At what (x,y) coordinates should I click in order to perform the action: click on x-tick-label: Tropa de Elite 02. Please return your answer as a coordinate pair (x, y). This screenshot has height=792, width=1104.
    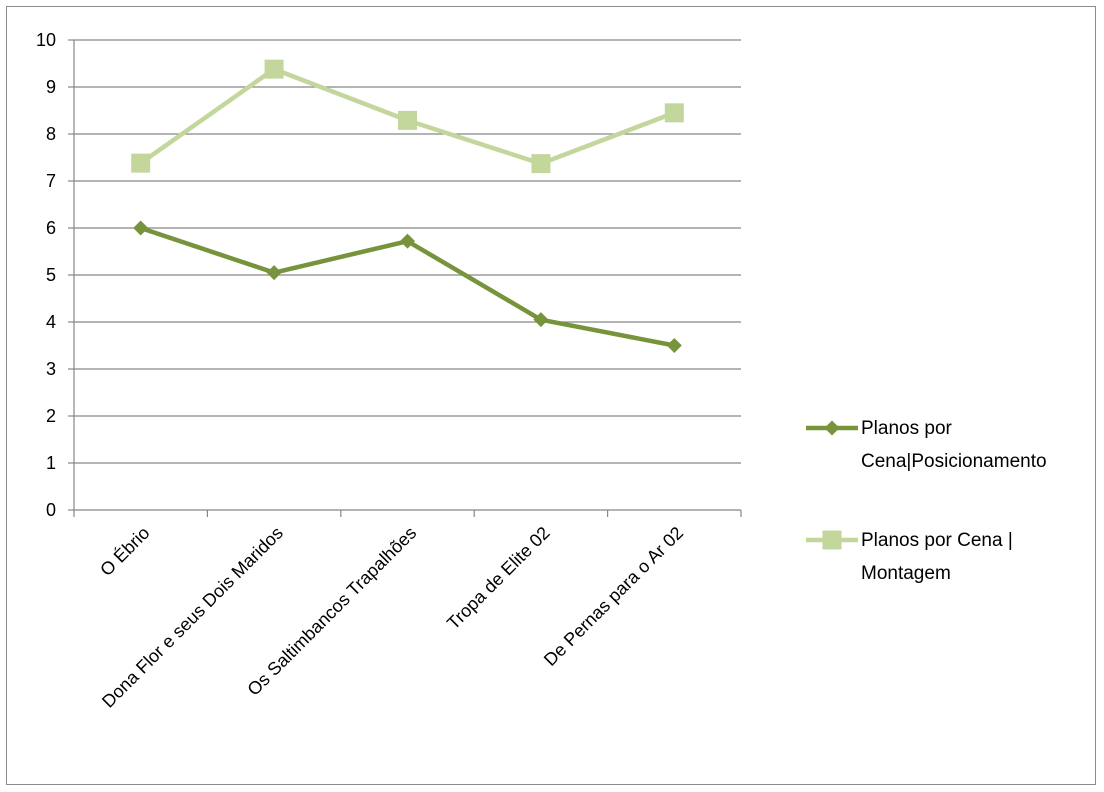
    Looking at the image, I should click on (498, 578).